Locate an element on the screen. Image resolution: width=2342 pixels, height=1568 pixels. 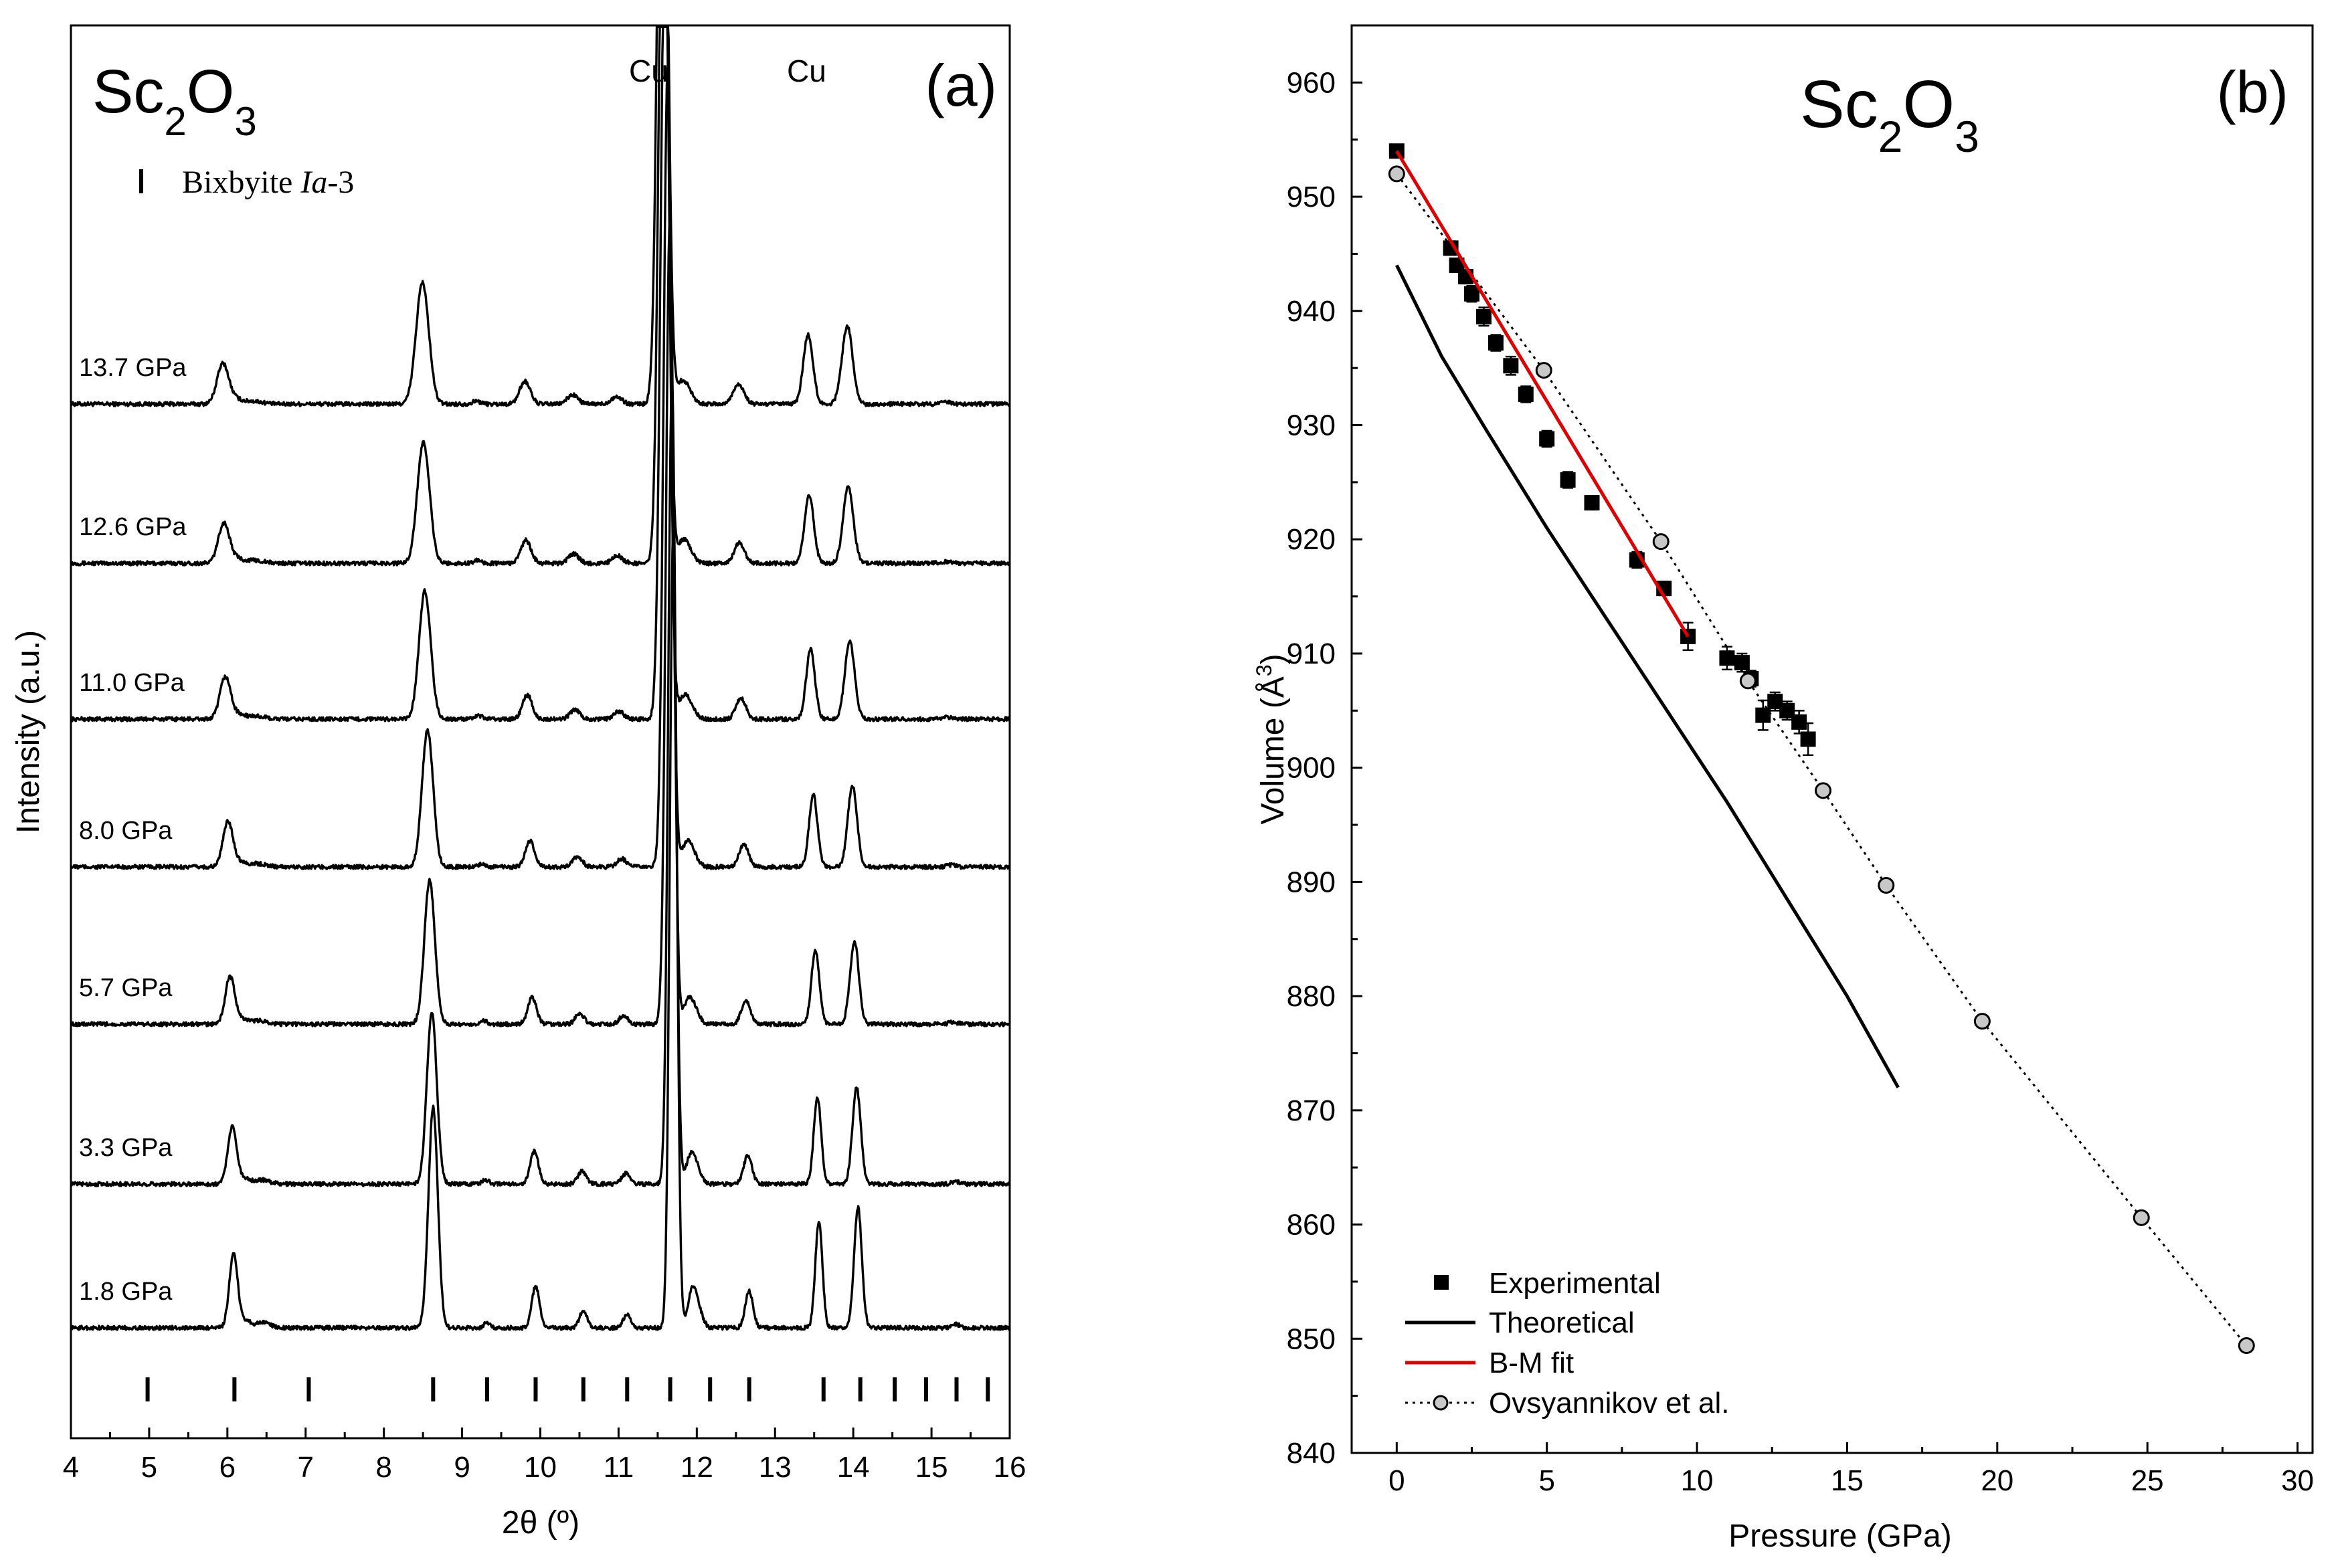
bm-fit-line is located at coordinates (1542, 394).